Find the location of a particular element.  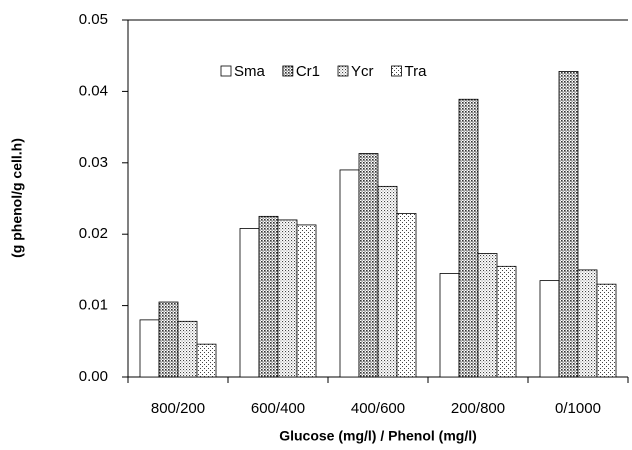

x-tick-label: 600/400 is located at coordinates (278, 408).